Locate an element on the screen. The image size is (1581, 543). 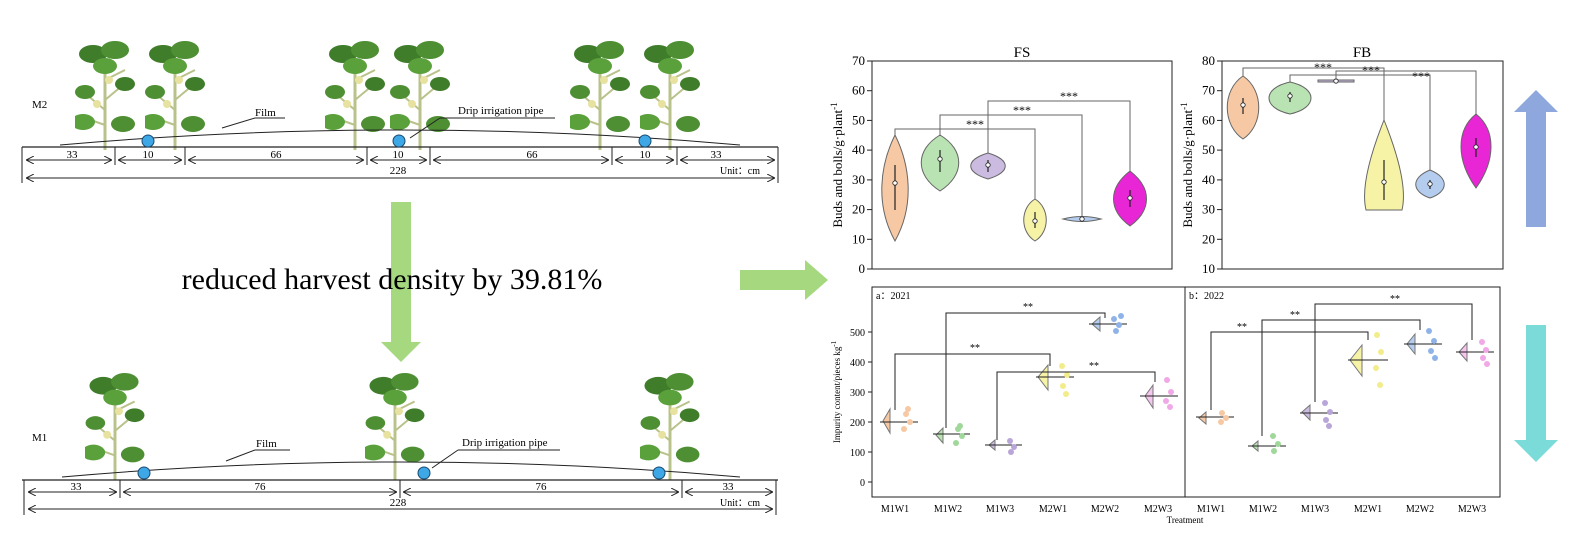
y-tick-label: 500 is located at coordinates (857, 333).